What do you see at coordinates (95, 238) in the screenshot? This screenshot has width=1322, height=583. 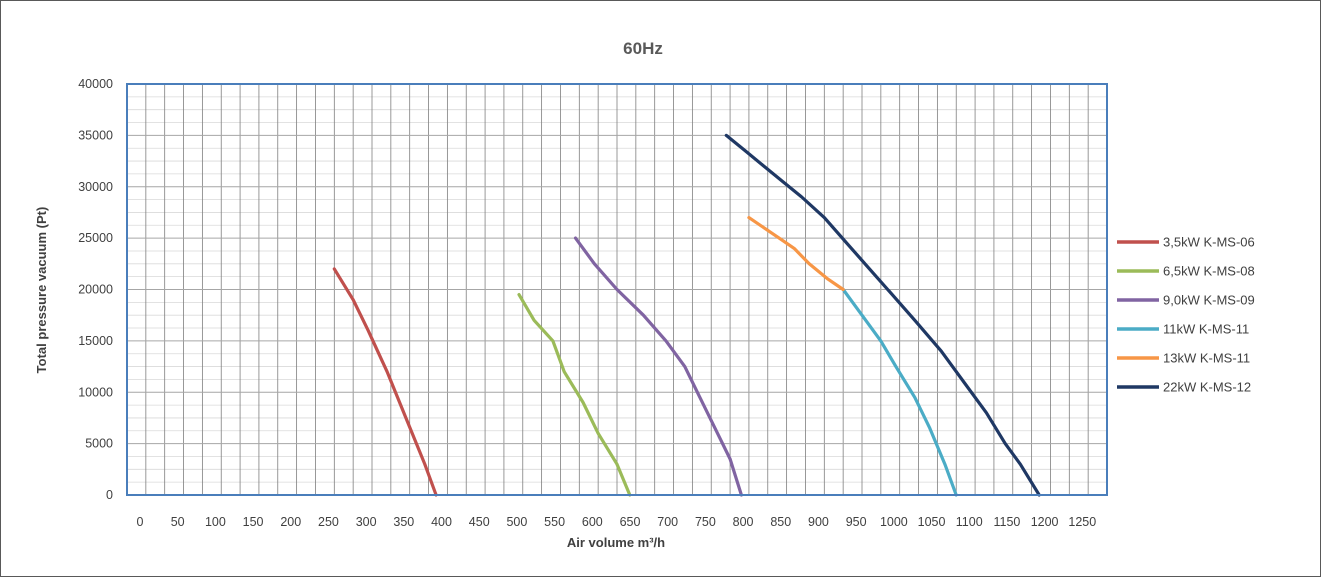 I see `y-tick-label: 25000` at bounding box center [95, 238].